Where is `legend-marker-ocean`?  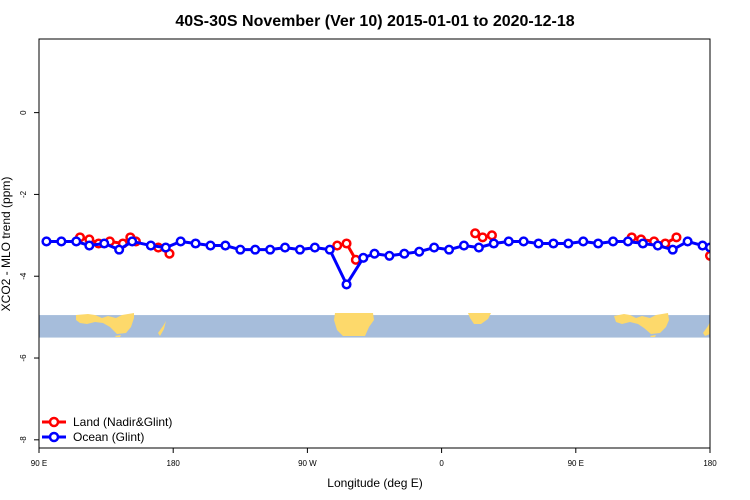 legend-marker-ocean is located at coordinates (54, 437).